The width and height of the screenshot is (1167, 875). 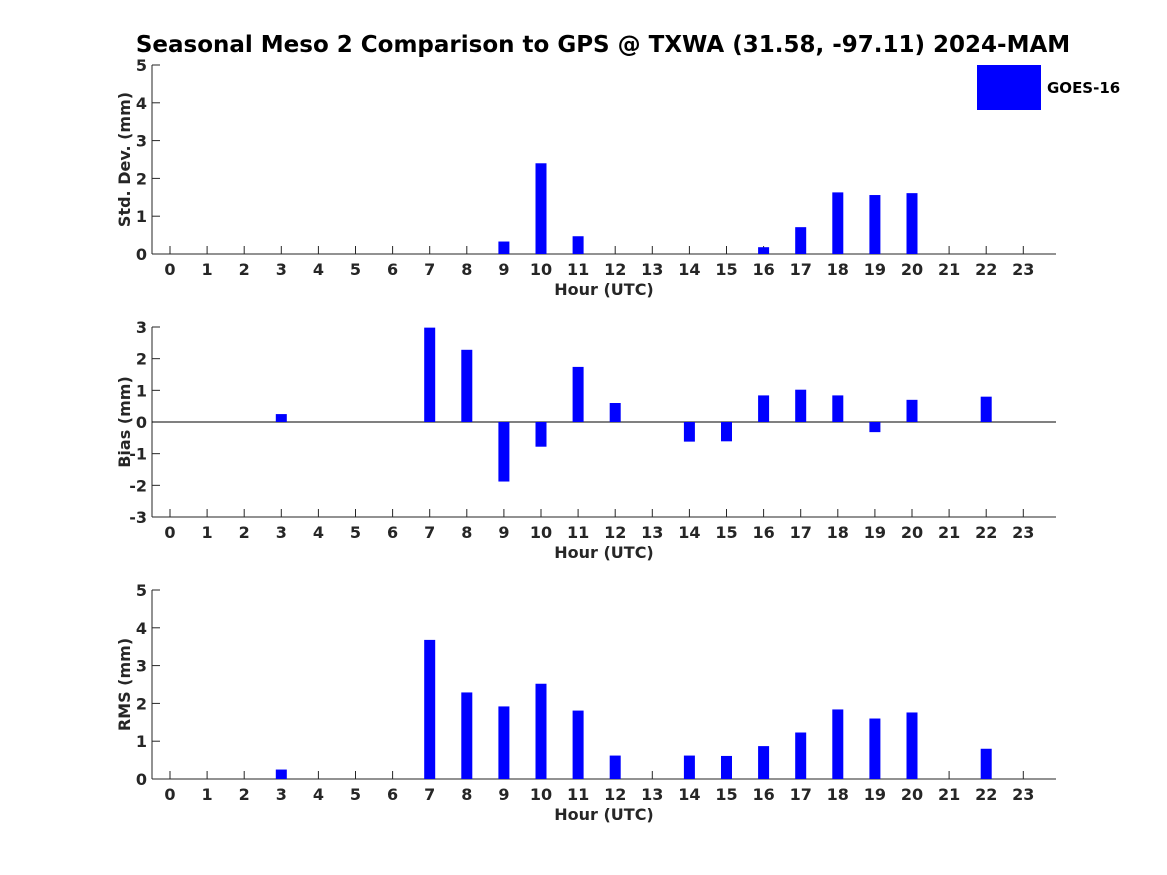 What do you see at coordinates (689, 532) in the screenshot?
I see `x-tick-label: 14` at bounding box center [689, 532].